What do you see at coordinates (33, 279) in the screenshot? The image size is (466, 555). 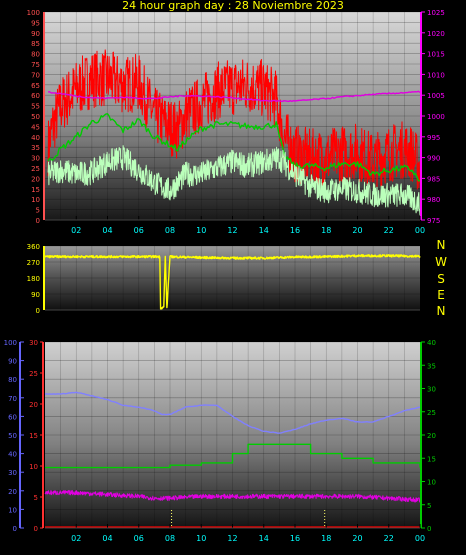 I see `y-left-tick-label: 180` at bounding box center [33, 279].